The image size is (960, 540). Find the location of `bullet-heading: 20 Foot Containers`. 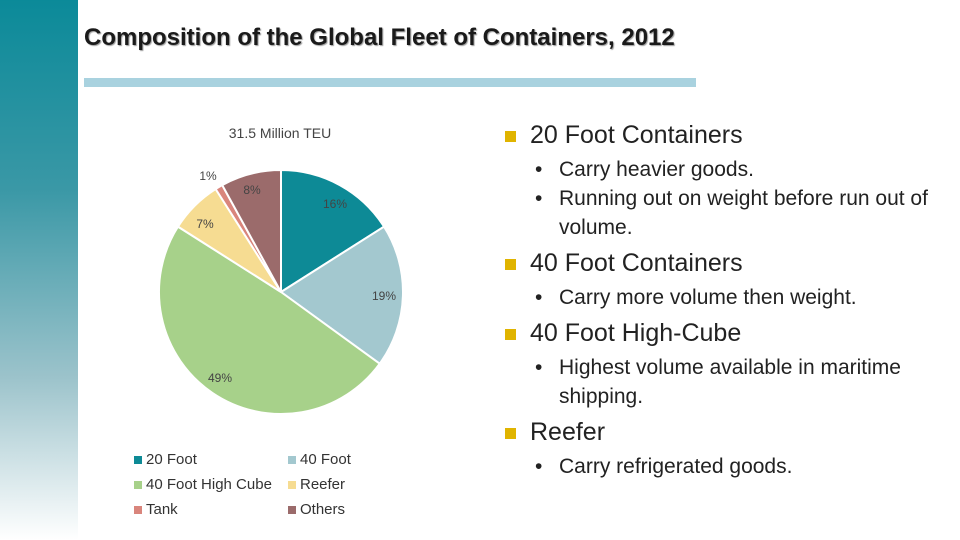

bullet-heading: 20 Foot Containers is located at coordinates (725, 135).